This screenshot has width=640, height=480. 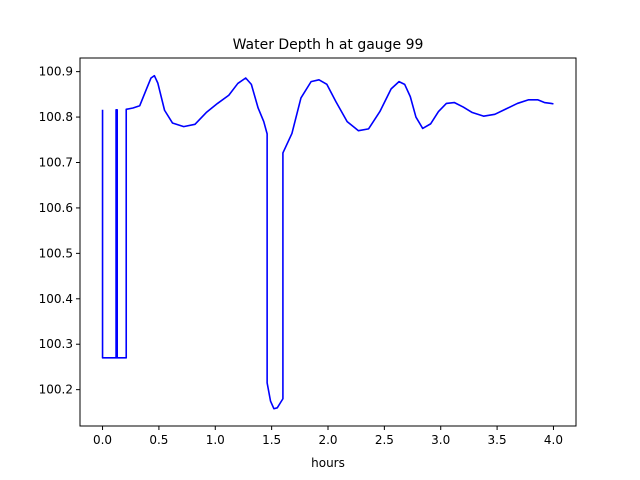 I want to click on x-tick-label: 1.0, so click(x=215, y=440).